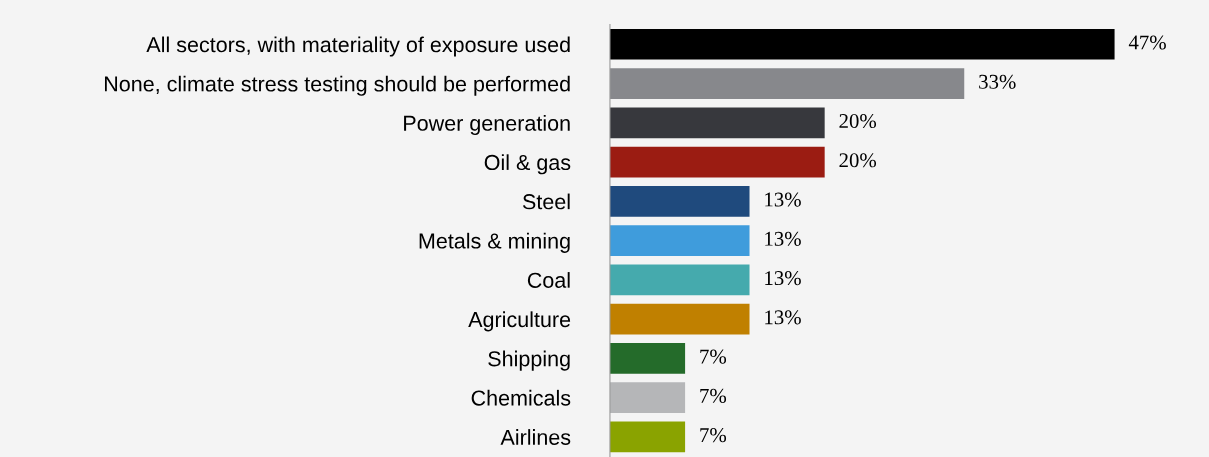  What do you see at coordinates (535, 437) in the screenshot?
I see `y-tick-label: Airlines` at bounding box center [535, 437].